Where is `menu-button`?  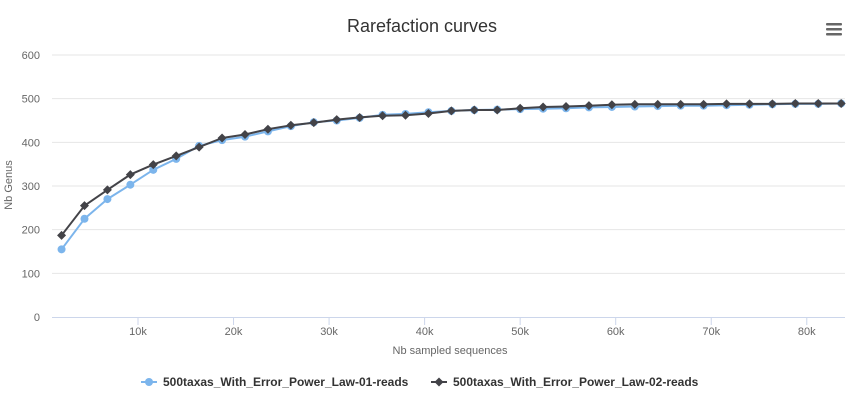
menu-button is located at coordinates (834, 29).